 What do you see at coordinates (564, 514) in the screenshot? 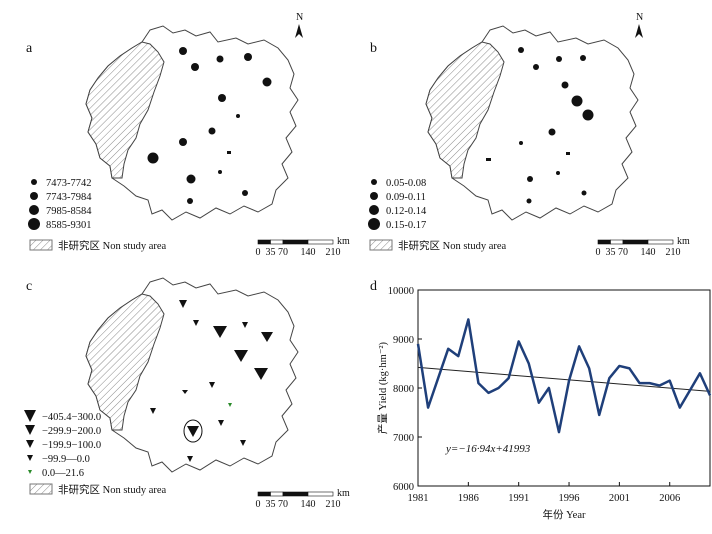
I see `x-axis-label: 年份 Year` at bounding box center [564, 514].